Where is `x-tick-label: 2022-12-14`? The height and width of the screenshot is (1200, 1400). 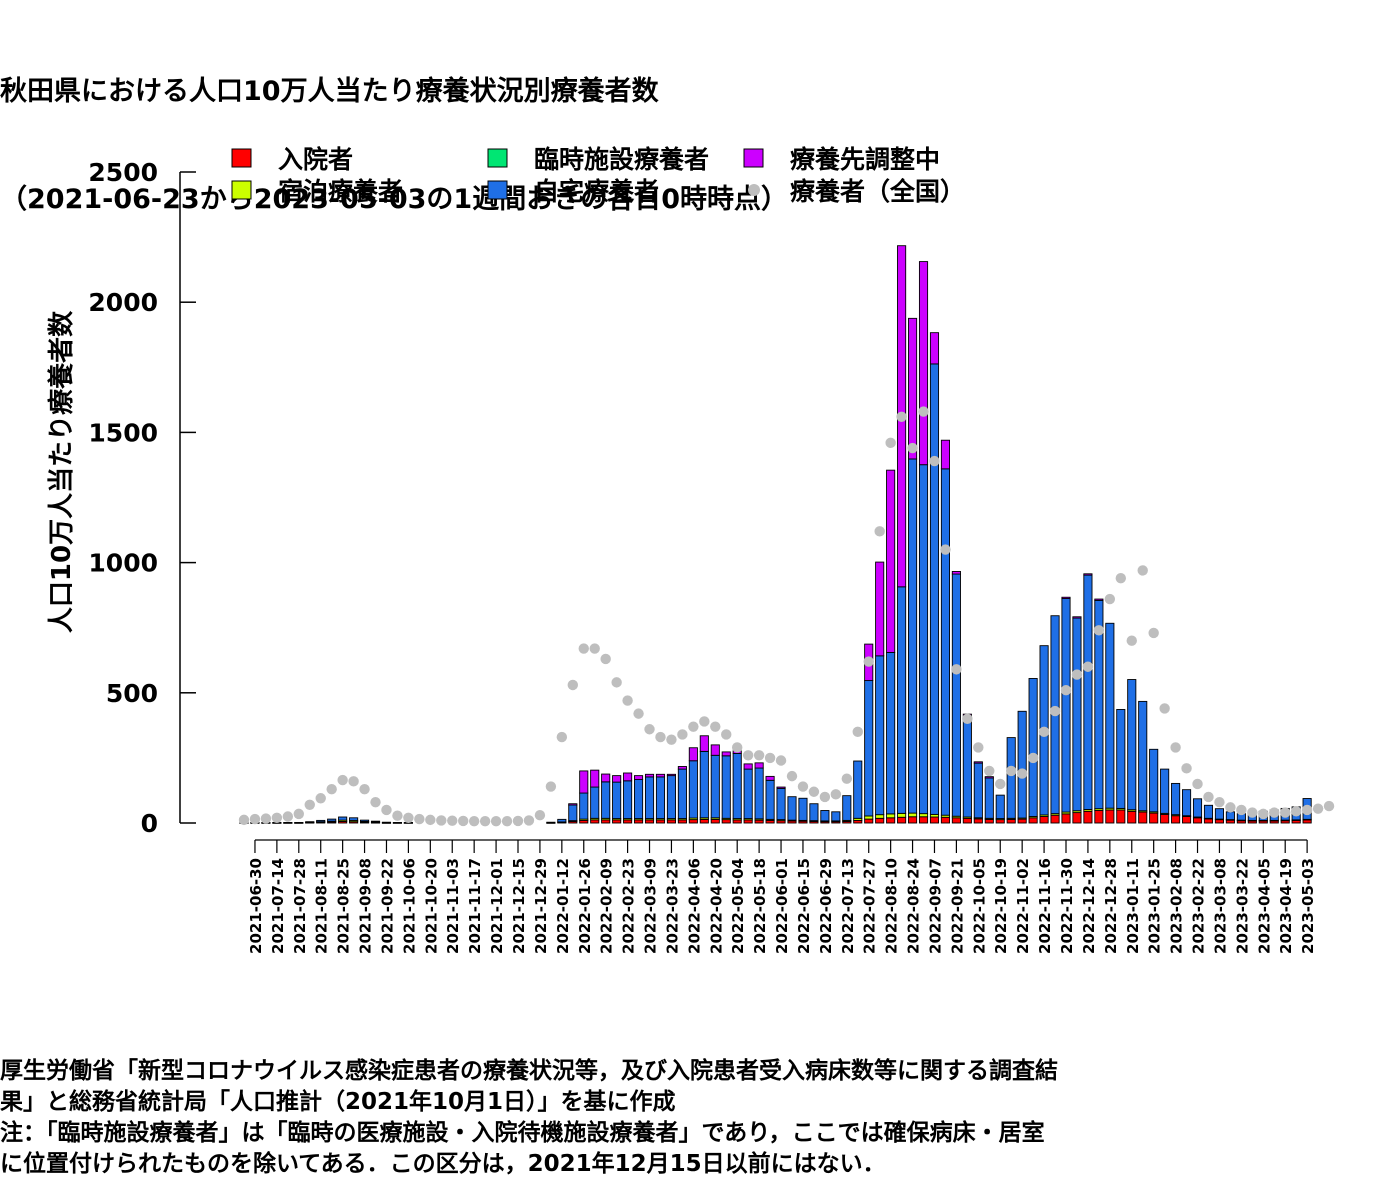
x-tick-label: 2022-12-14 is located at coordinates (1089, 906).